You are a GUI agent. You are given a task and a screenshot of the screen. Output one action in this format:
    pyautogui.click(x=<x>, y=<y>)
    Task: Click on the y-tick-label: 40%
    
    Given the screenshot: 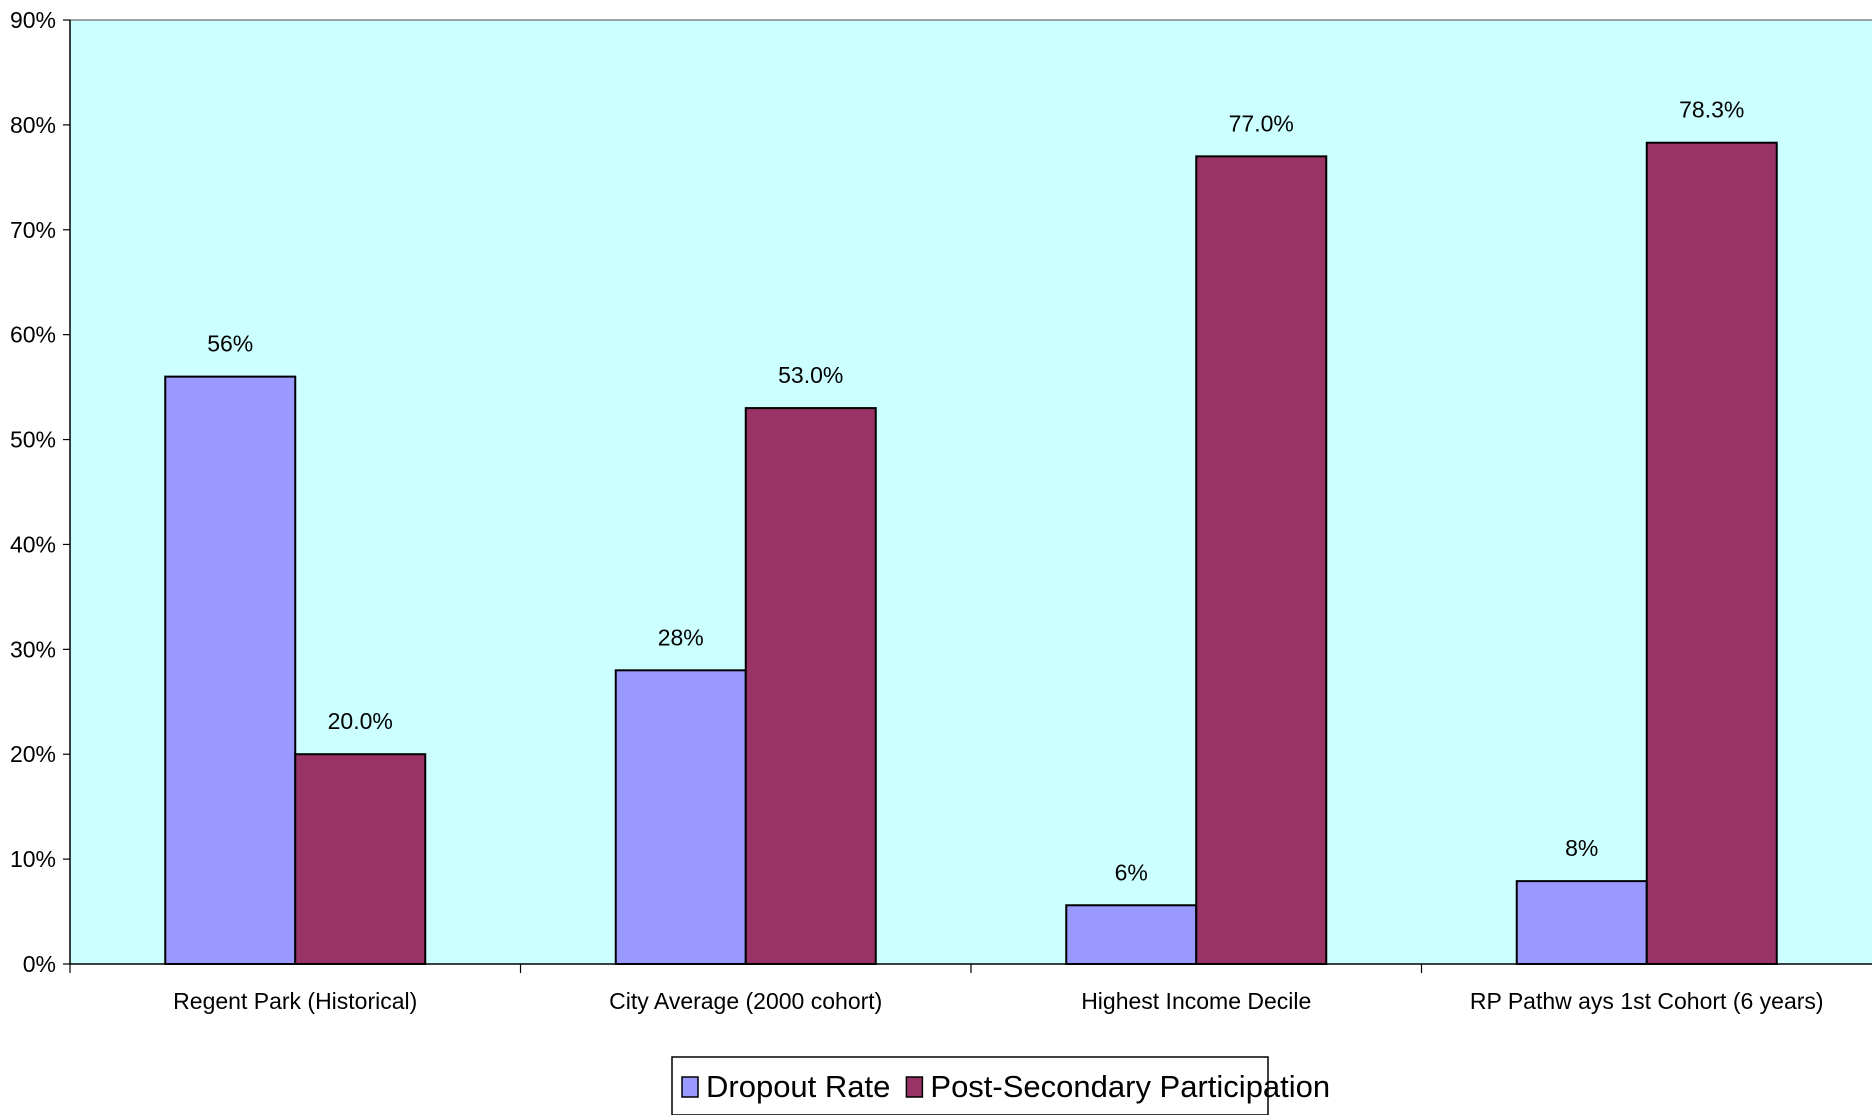 What is the action you would take?
    pyautogui.click(x=33, y=544)
    